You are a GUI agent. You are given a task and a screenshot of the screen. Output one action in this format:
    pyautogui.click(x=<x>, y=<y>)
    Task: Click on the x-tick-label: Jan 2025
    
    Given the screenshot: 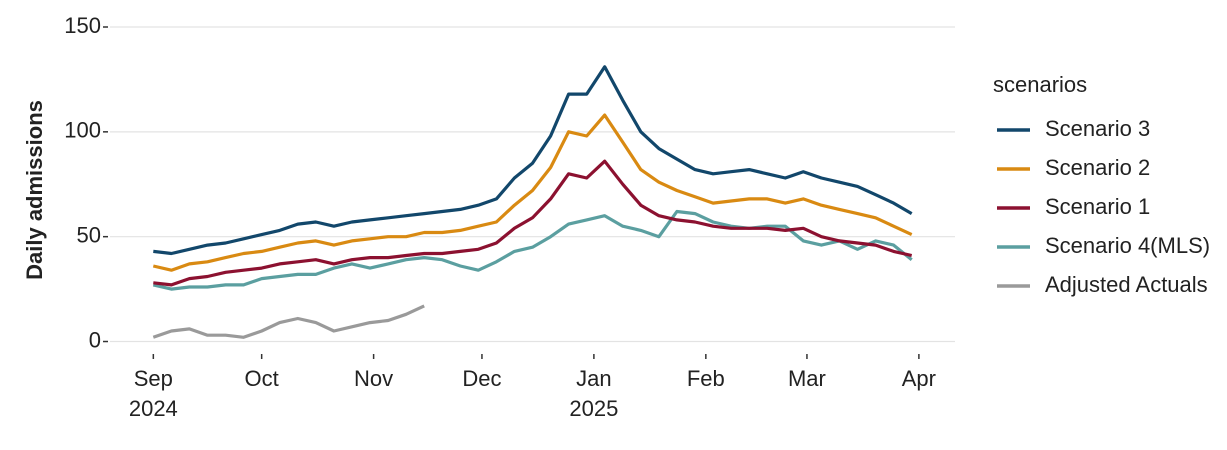 What is the action you would take?
    pyautogui.click(x=593, y=393)
    